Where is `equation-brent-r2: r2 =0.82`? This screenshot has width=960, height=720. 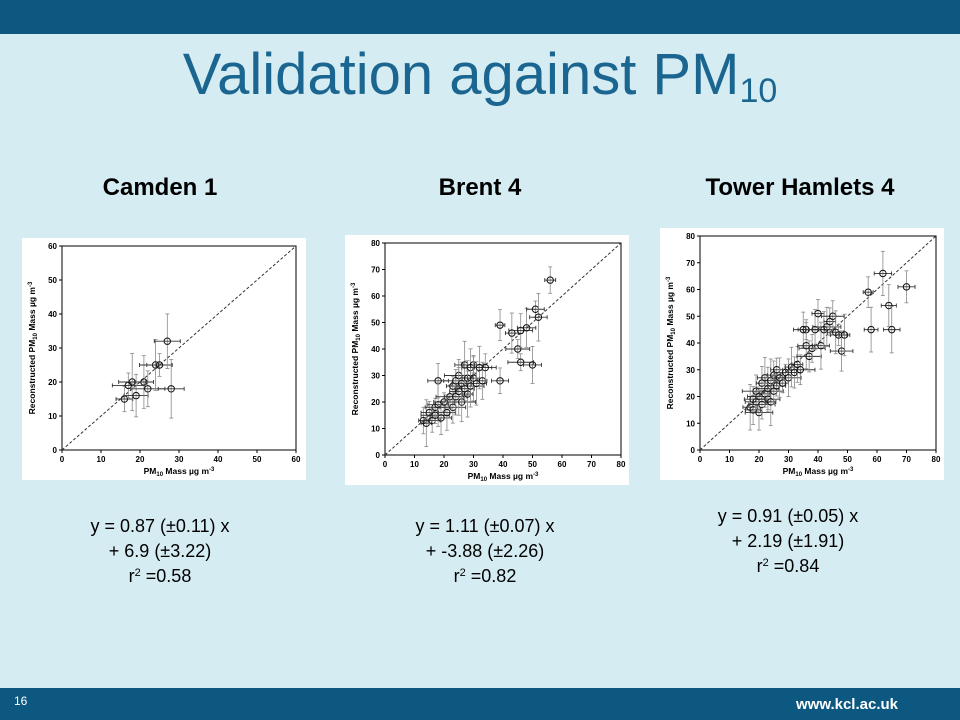 equation-brent-r2: r2 =0.82 is located at coordinates (485, 576).